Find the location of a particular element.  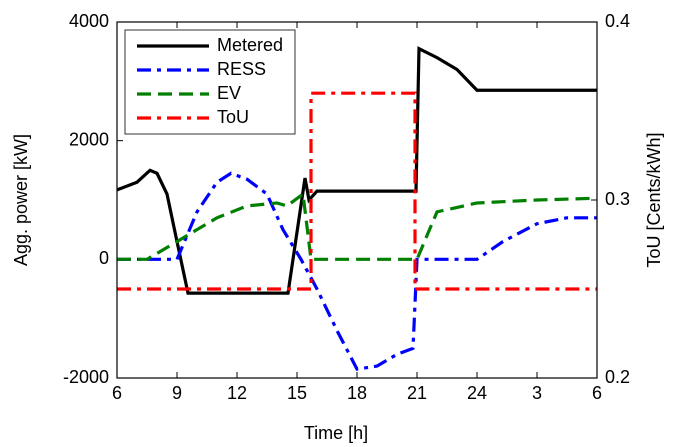

x-tick-label: 3 is located at coordinates (537, 393).